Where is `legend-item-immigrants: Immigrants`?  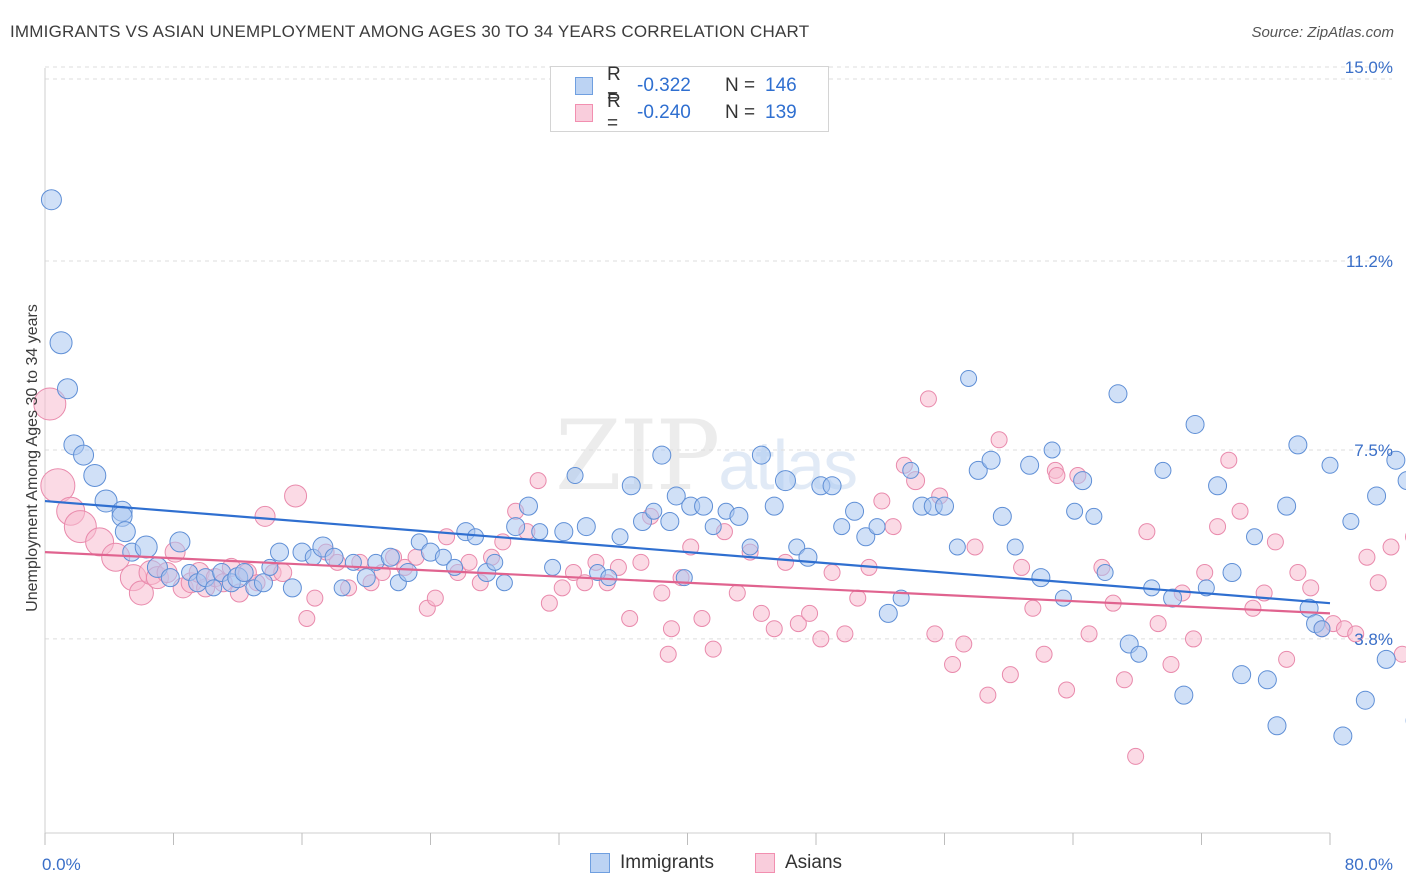
legend-item-immigrants: Immigrants is located at coordinates (652, 863).